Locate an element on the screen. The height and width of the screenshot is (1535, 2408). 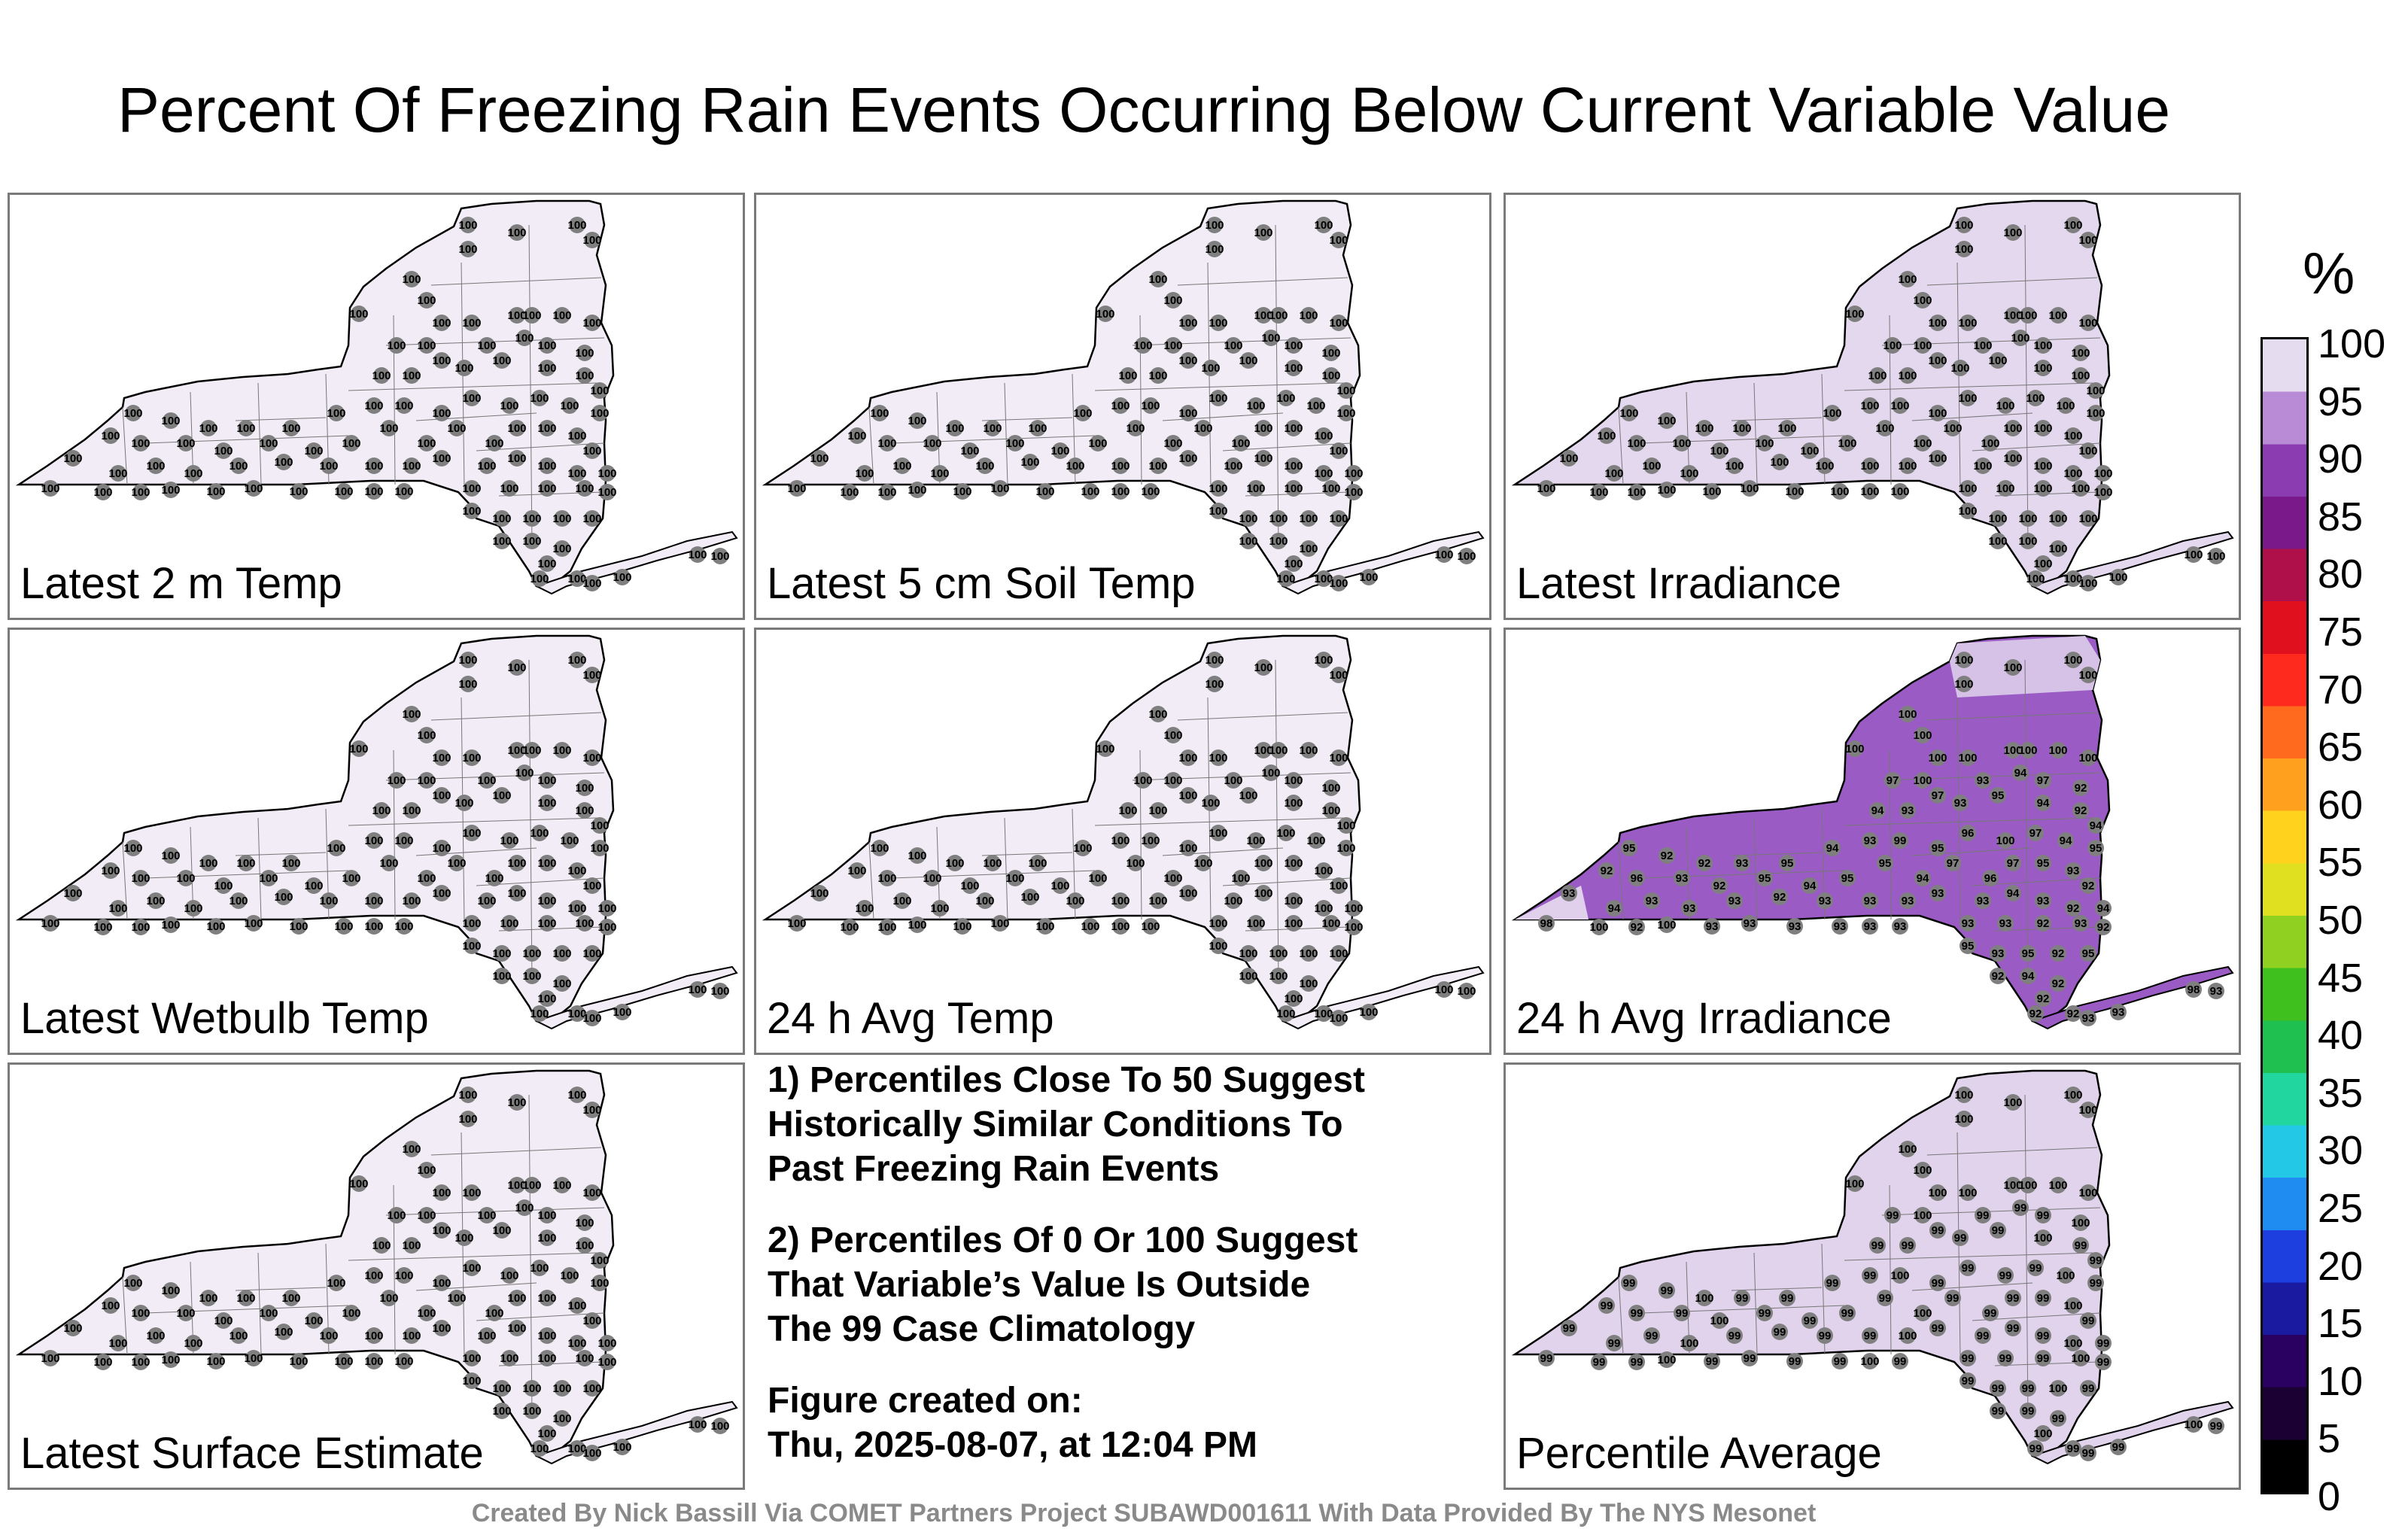
station-value: 99 is located at coordinates (2028, 1411).